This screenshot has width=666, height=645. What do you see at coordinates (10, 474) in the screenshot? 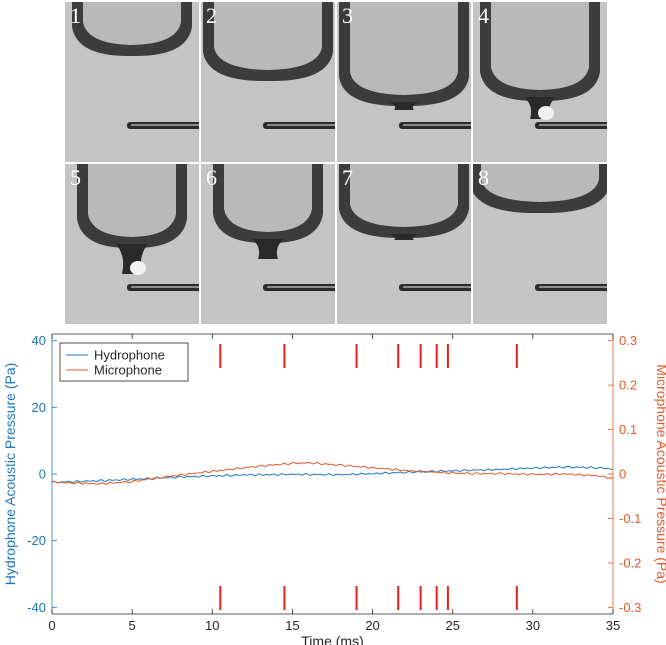
I see `y-axis-left-label: Hydrophone Acoustic Pressure (Pa)` at bounding box center [10, 474].